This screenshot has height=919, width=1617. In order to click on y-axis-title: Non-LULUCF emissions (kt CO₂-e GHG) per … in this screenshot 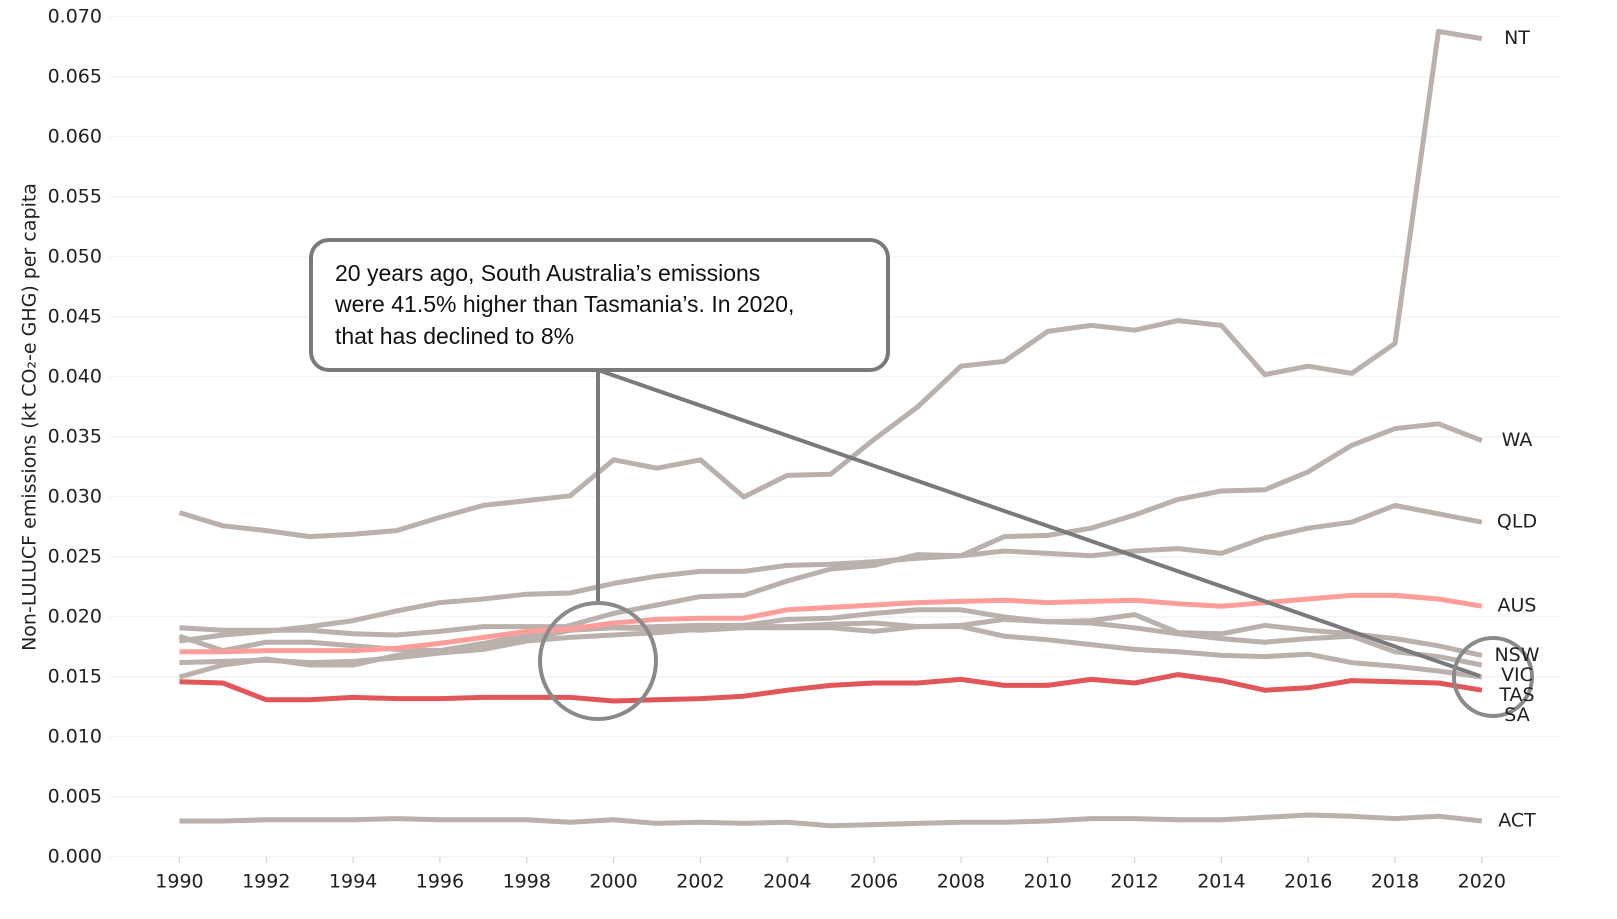, I will do `click(30, 417)`.